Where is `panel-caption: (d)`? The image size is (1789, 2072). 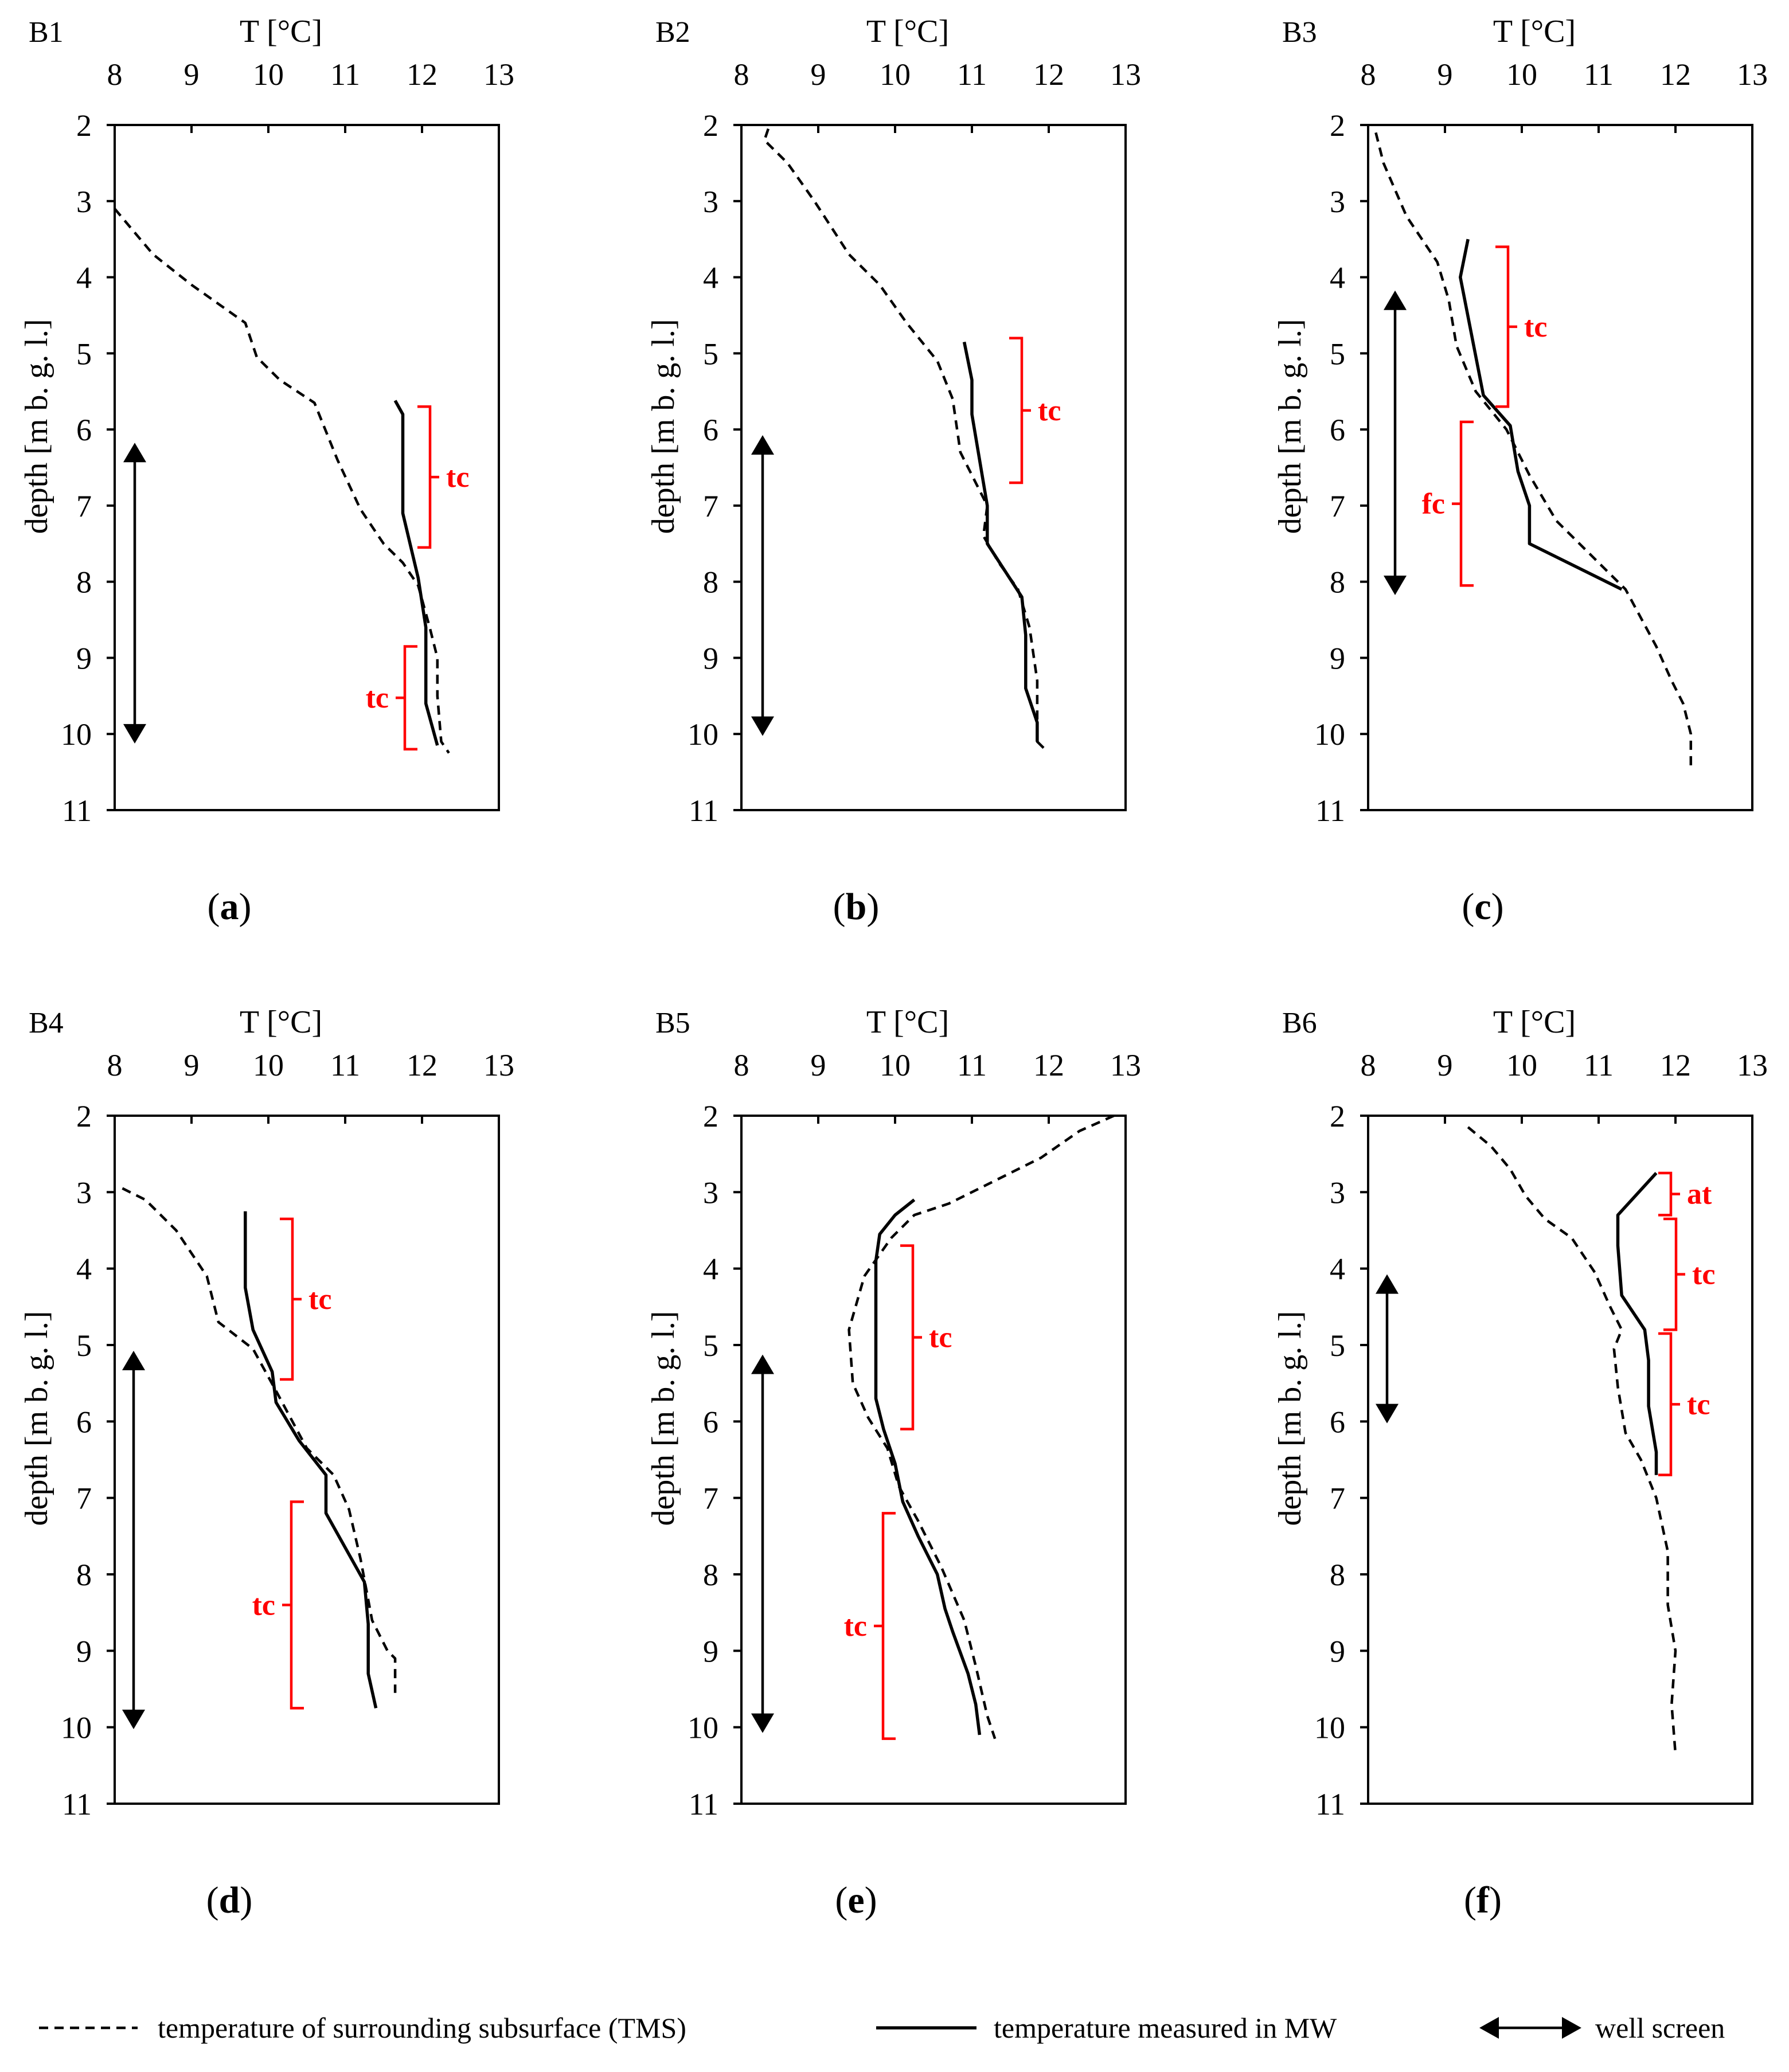
panel-caption: (d) is located at coordinates (229, 1900).